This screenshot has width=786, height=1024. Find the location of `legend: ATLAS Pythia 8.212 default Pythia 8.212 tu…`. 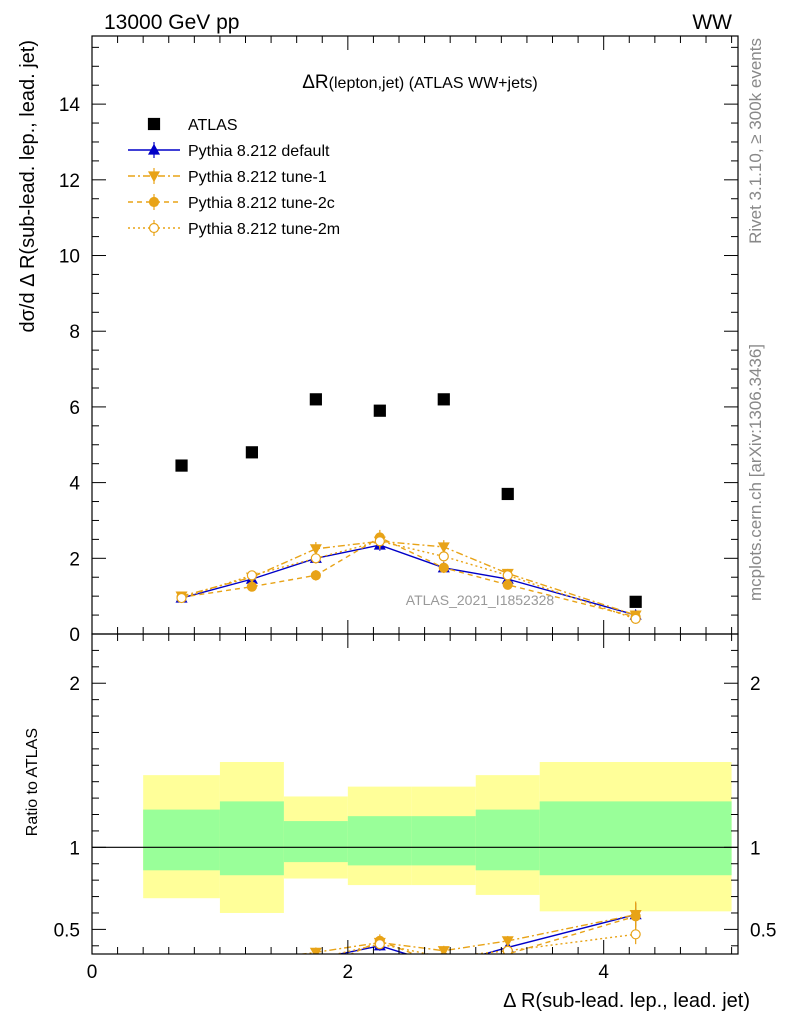

legend: ATLAS Pythia 8.212 default Pythia 8.212 tu… is located at coordinates (234, 177).